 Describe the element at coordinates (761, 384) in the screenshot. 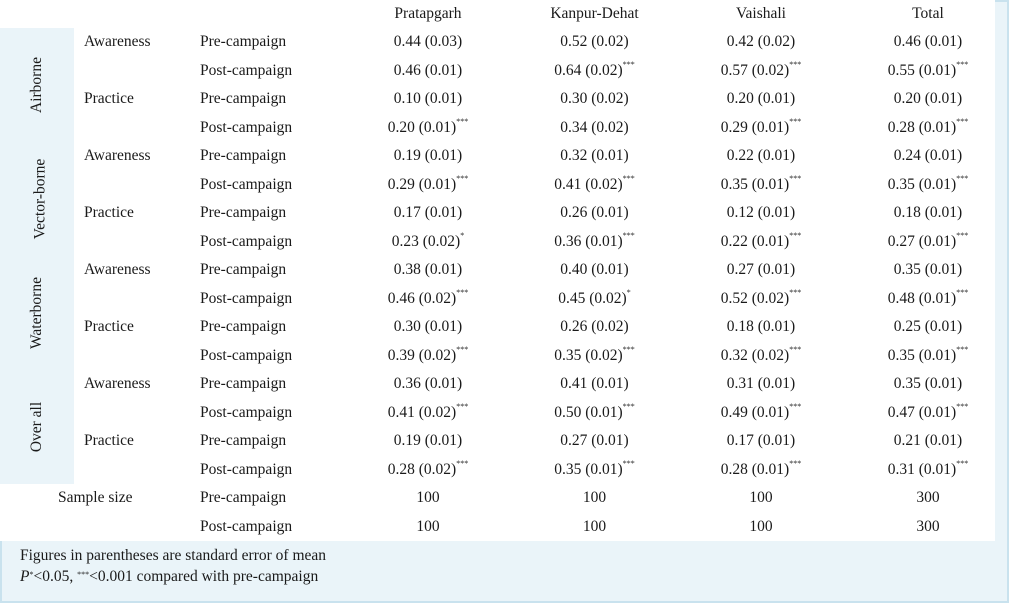

I see `data-cell: 0.31 (0.01)` at that location.